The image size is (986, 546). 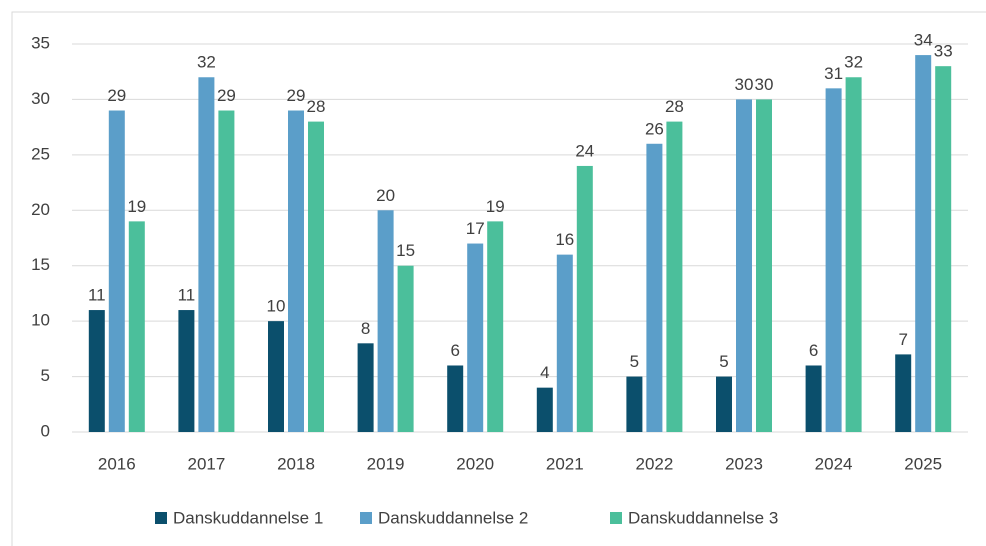 What do you see at coordinates (654, 463) in the screenshot?
I see `x-tick-label: 2022` at bounding box center [654, 463].